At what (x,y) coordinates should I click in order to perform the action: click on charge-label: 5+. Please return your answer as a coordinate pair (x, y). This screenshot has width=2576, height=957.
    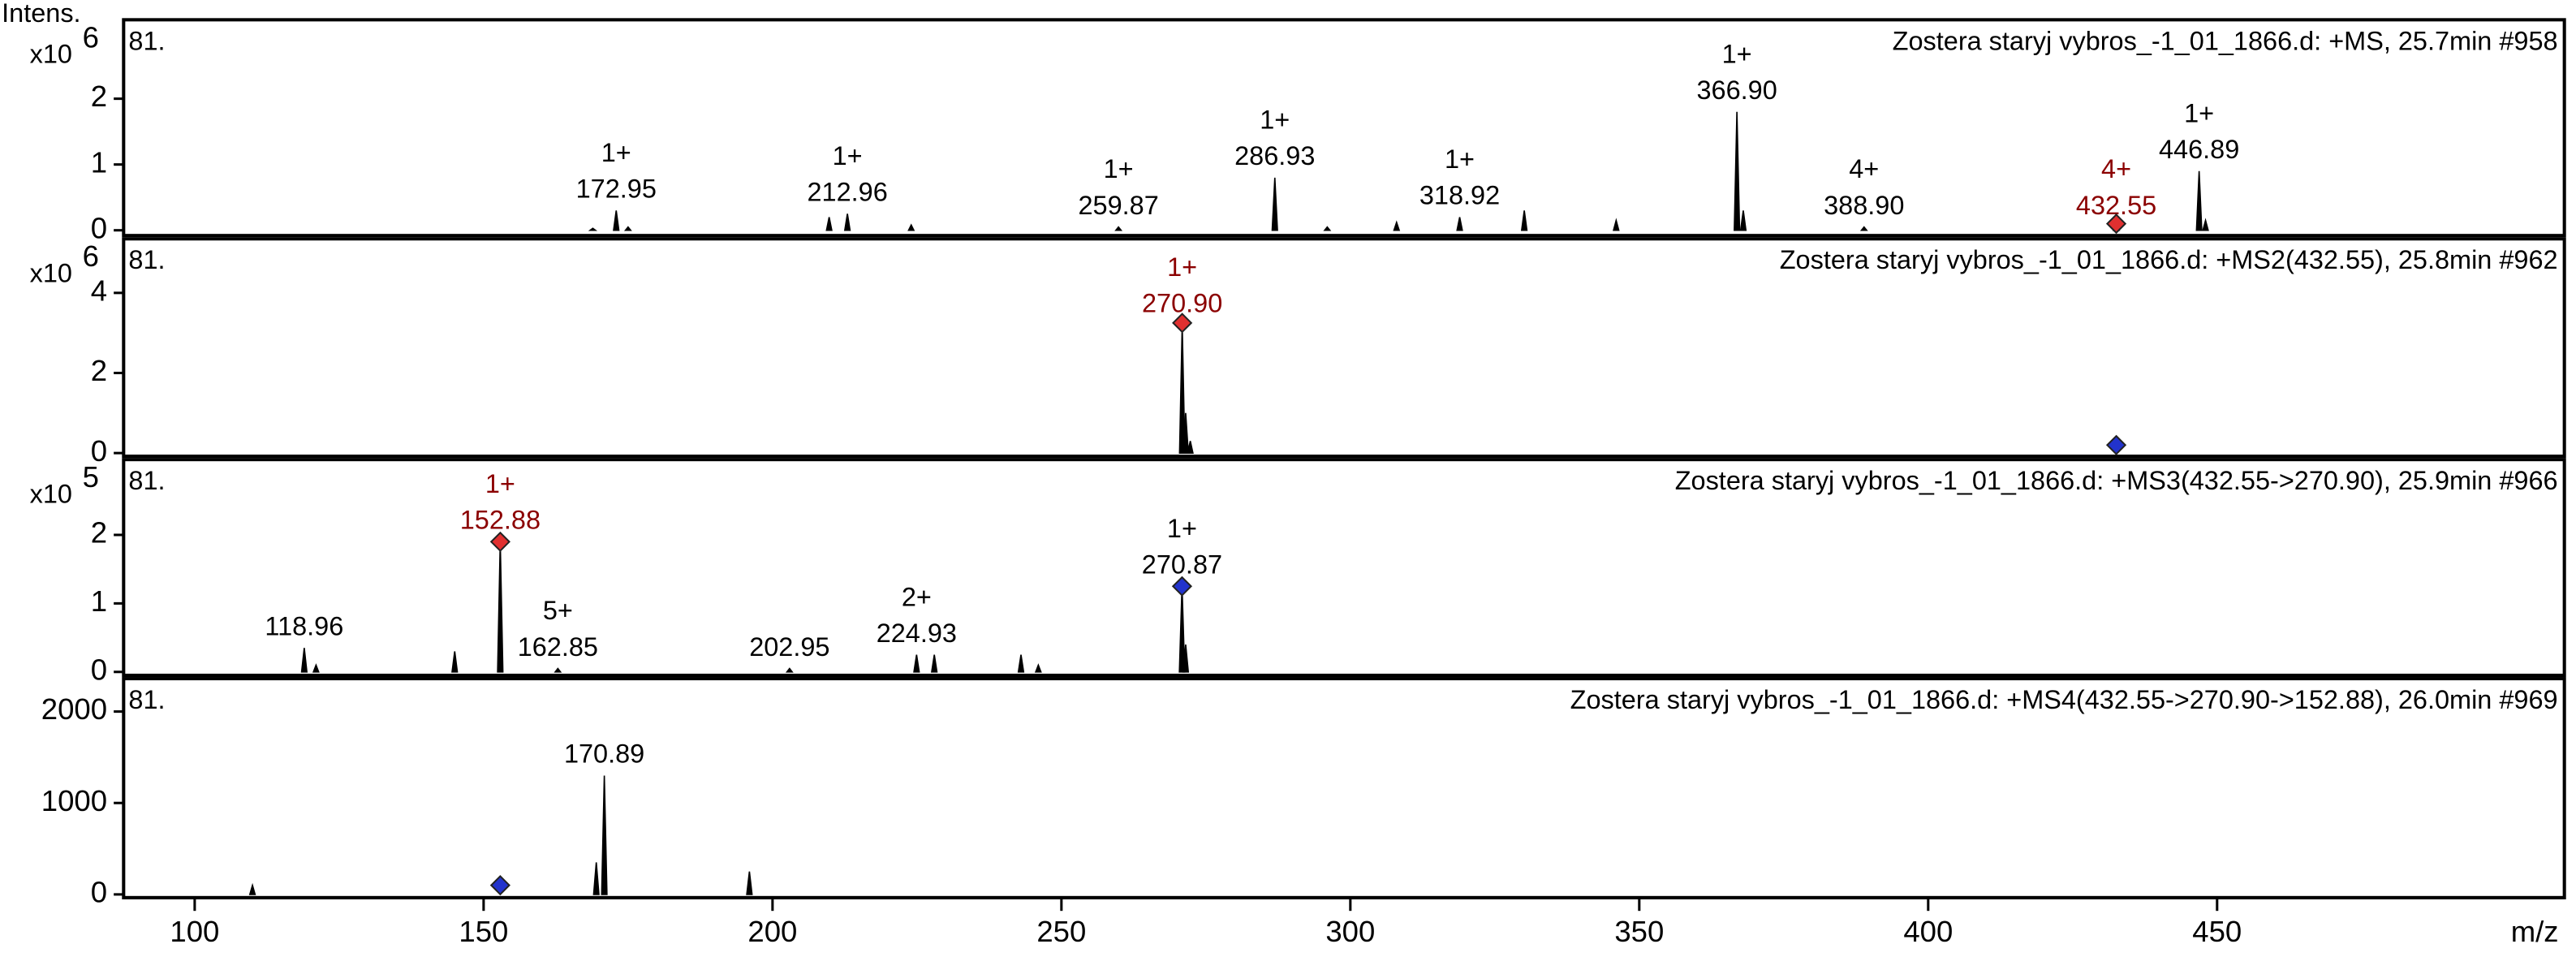
    Looking at the image, I should click on (558, 610).